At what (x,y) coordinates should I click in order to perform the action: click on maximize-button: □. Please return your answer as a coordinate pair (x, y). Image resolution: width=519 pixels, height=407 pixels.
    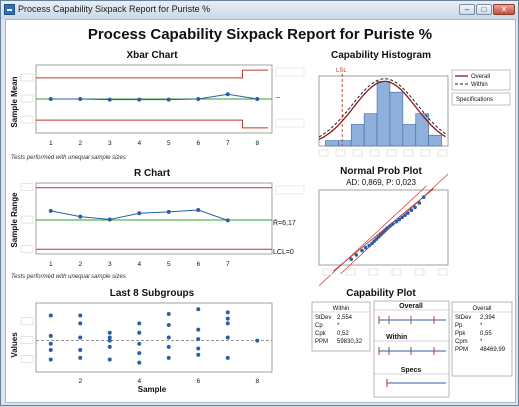
    Looking at the image, I should click on (484, 9).